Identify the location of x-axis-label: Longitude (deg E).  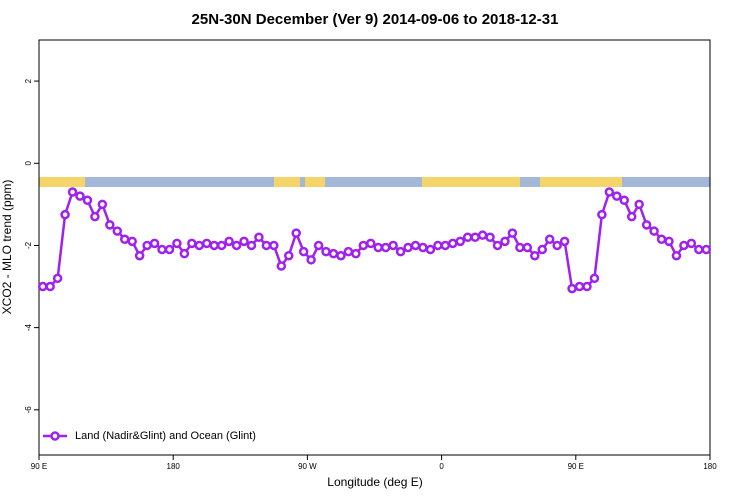
(374, 482).